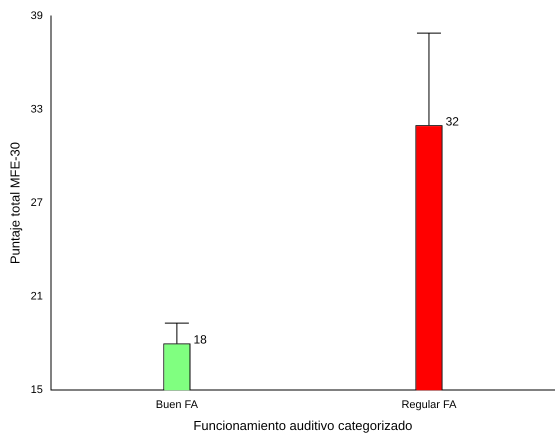 The height and width of the screenshot is (442, 555). Describe the element at coordinates (429, 404) in the screenshot. I see `x-tick-label: Regular FA` at that location.